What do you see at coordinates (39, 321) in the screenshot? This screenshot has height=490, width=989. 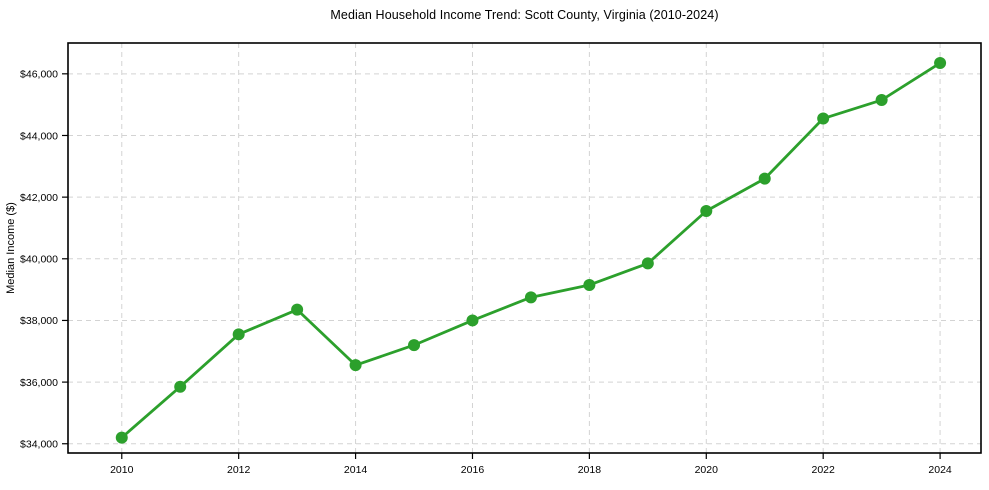 I see `y-tick-label: $38,000` at bounding box center [39, 321].